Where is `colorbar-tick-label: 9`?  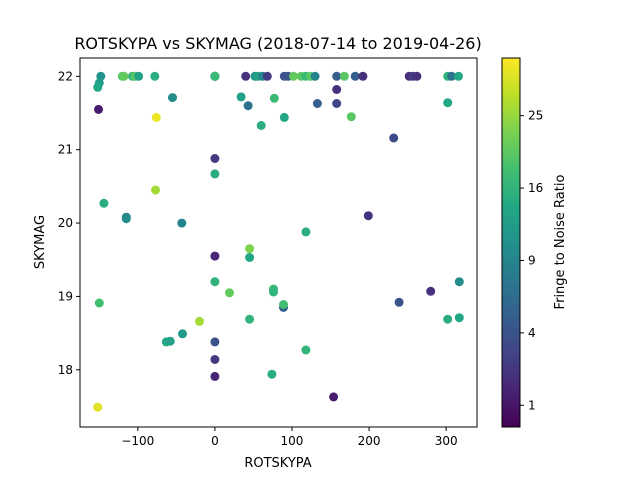 colorbar-tick-label: 9 is located at coordinates (532, 260).